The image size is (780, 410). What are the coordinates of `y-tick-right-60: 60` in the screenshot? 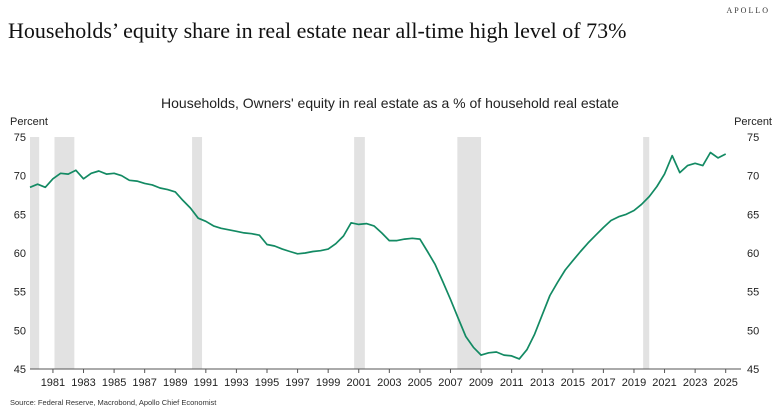 It's located at (753, 254).